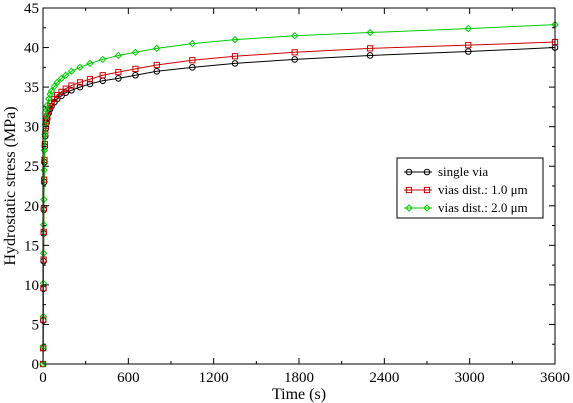  Describe the element at coordinates (418, 172) in the screenshot. I see `legend-marker-single-via` at that location.